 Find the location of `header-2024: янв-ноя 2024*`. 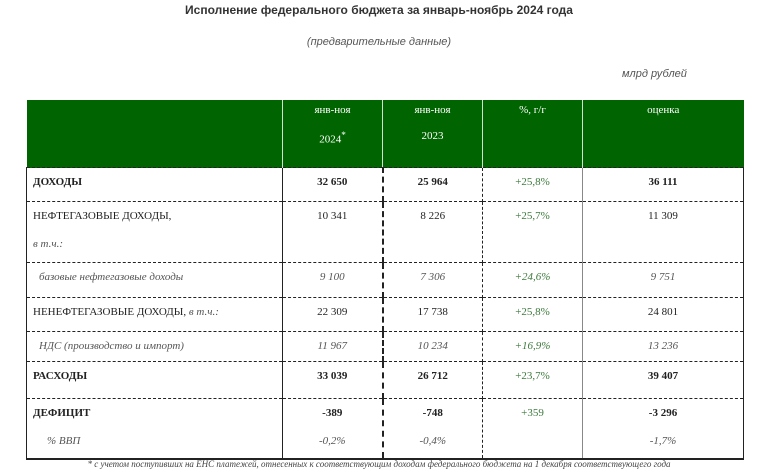

header-2024: янв-ноя 2024* is located at coordinates (332, 134).